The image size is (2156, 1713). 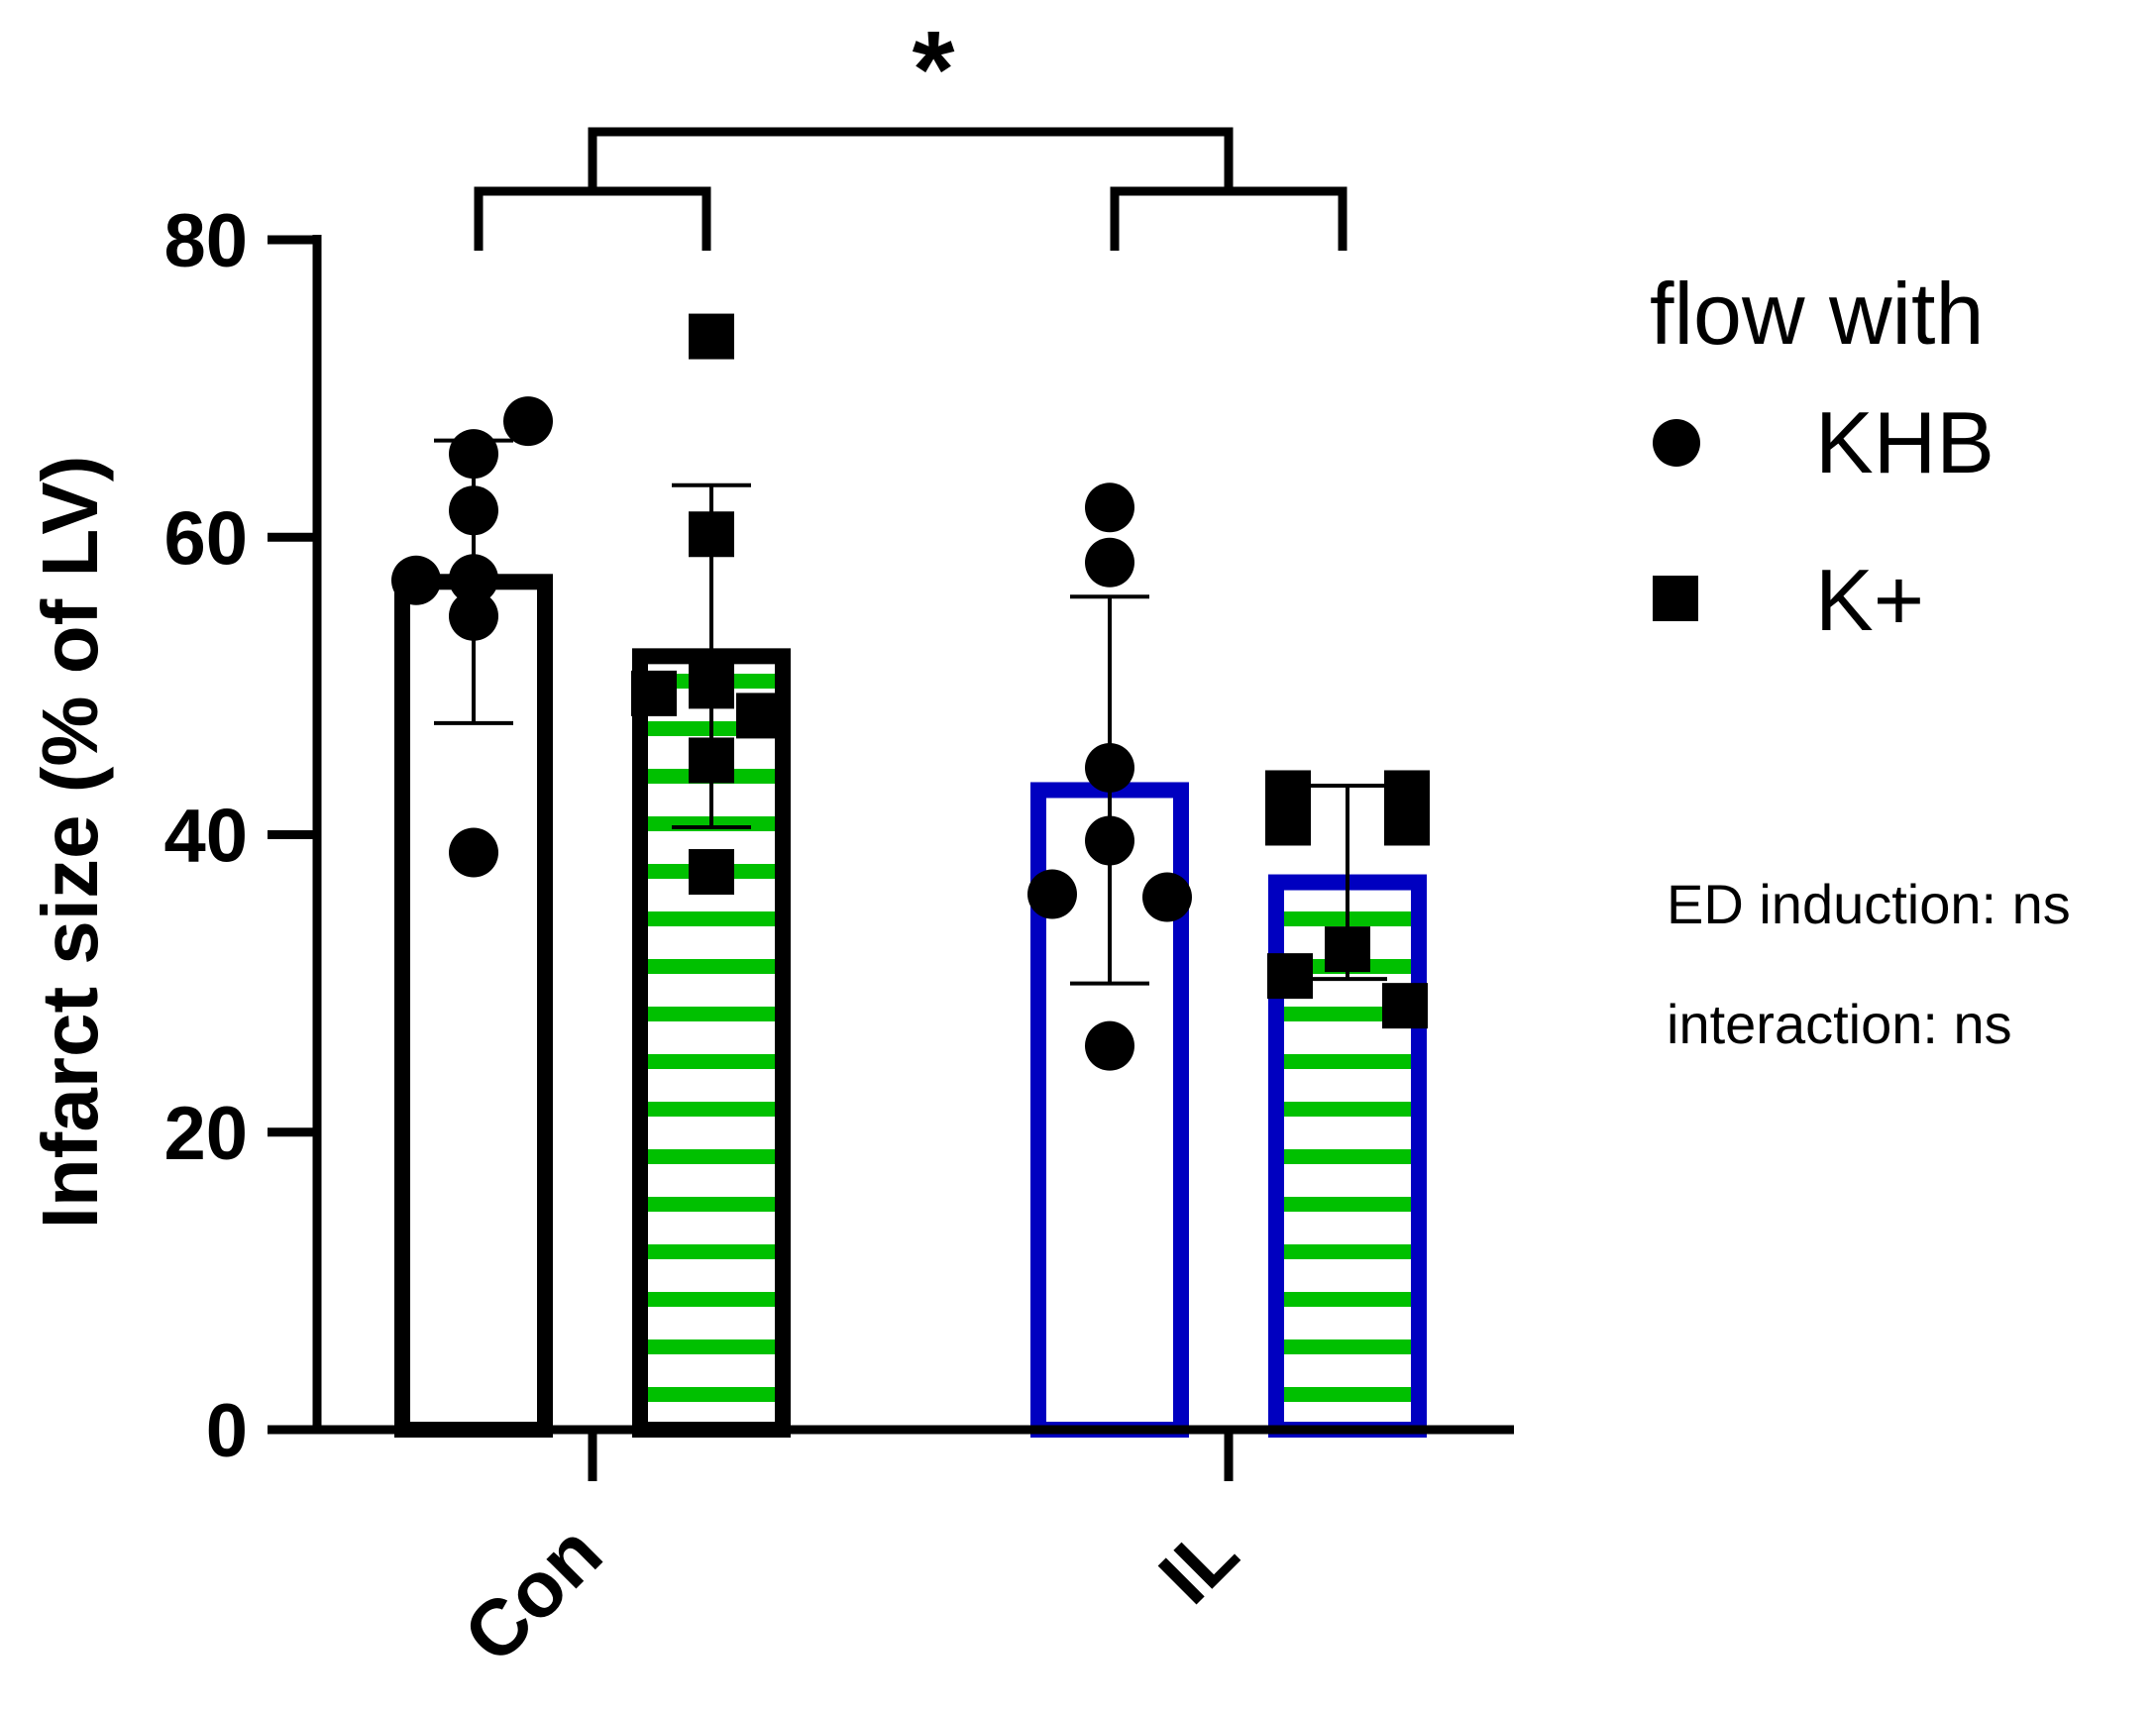 I want to click on legend-entry-khb: KHB, so click(x=1824, y=442).